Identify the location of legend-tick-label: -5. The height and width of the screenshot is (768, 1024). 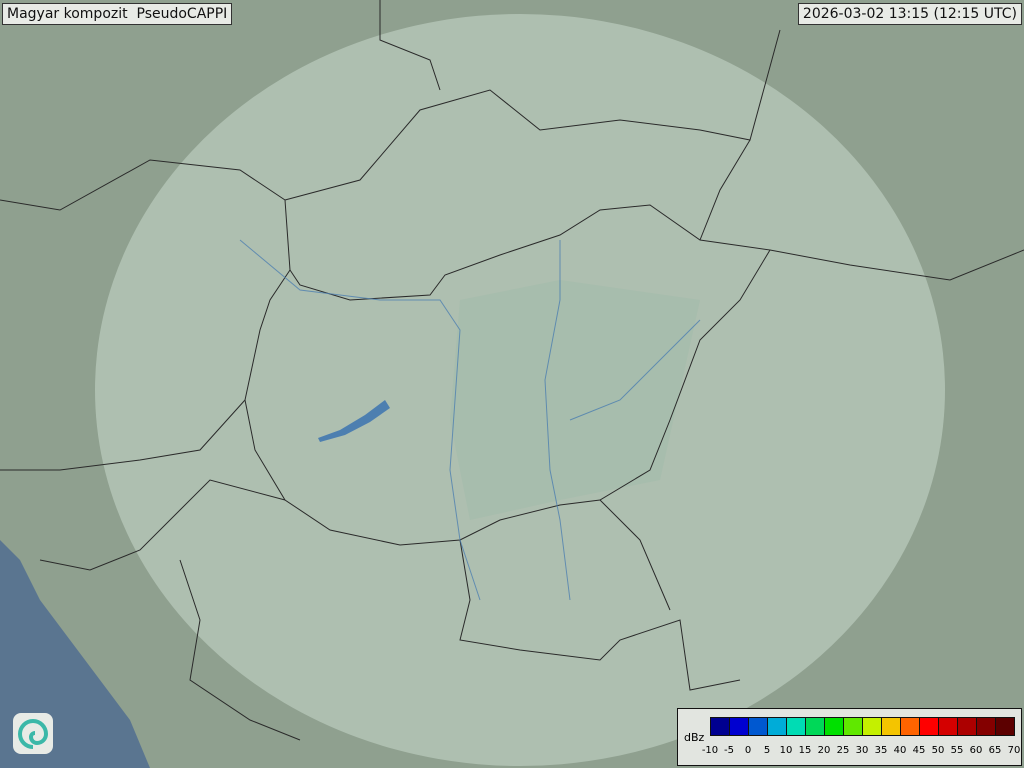
(729, 750).